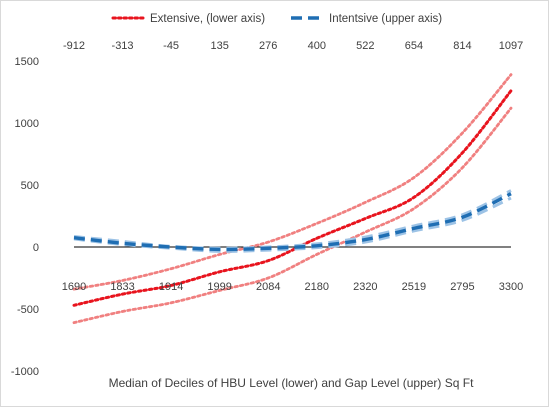 The image size is (549, 408). I want to click on series-intensive-line, so click(292, 222).